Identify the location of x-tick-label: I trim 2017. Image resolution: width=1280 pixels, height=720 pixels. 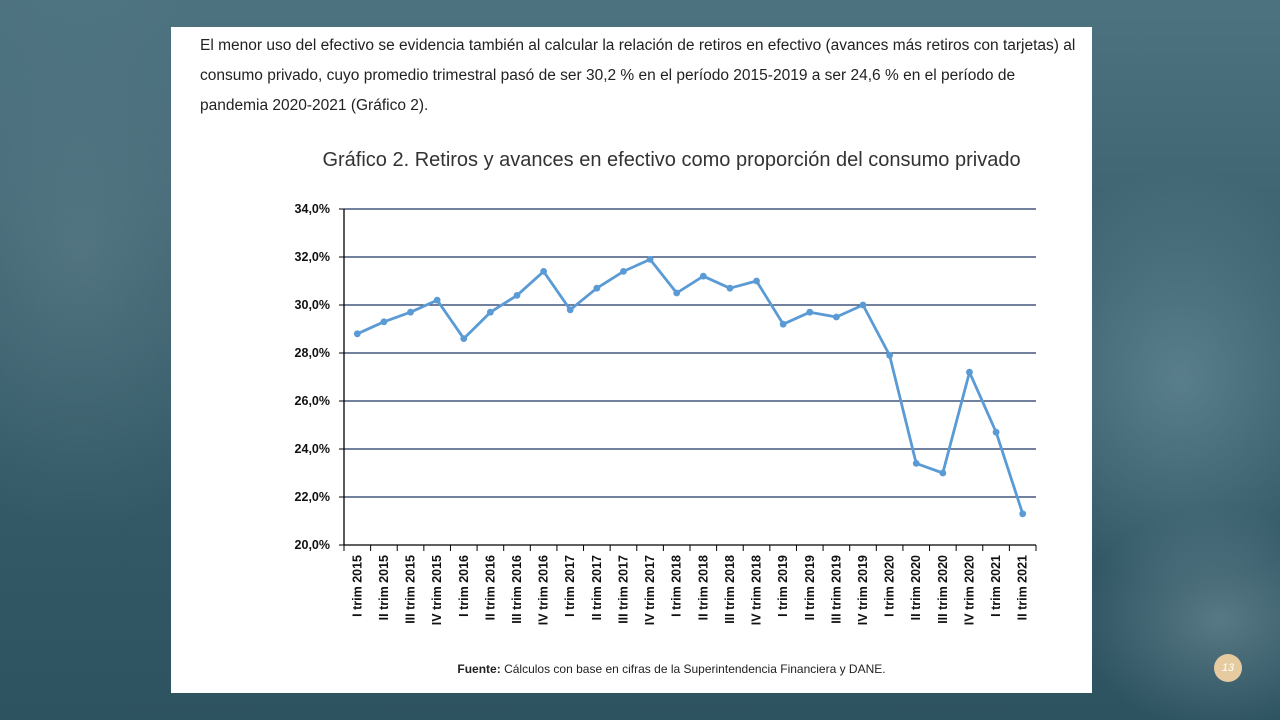
(570, 586).